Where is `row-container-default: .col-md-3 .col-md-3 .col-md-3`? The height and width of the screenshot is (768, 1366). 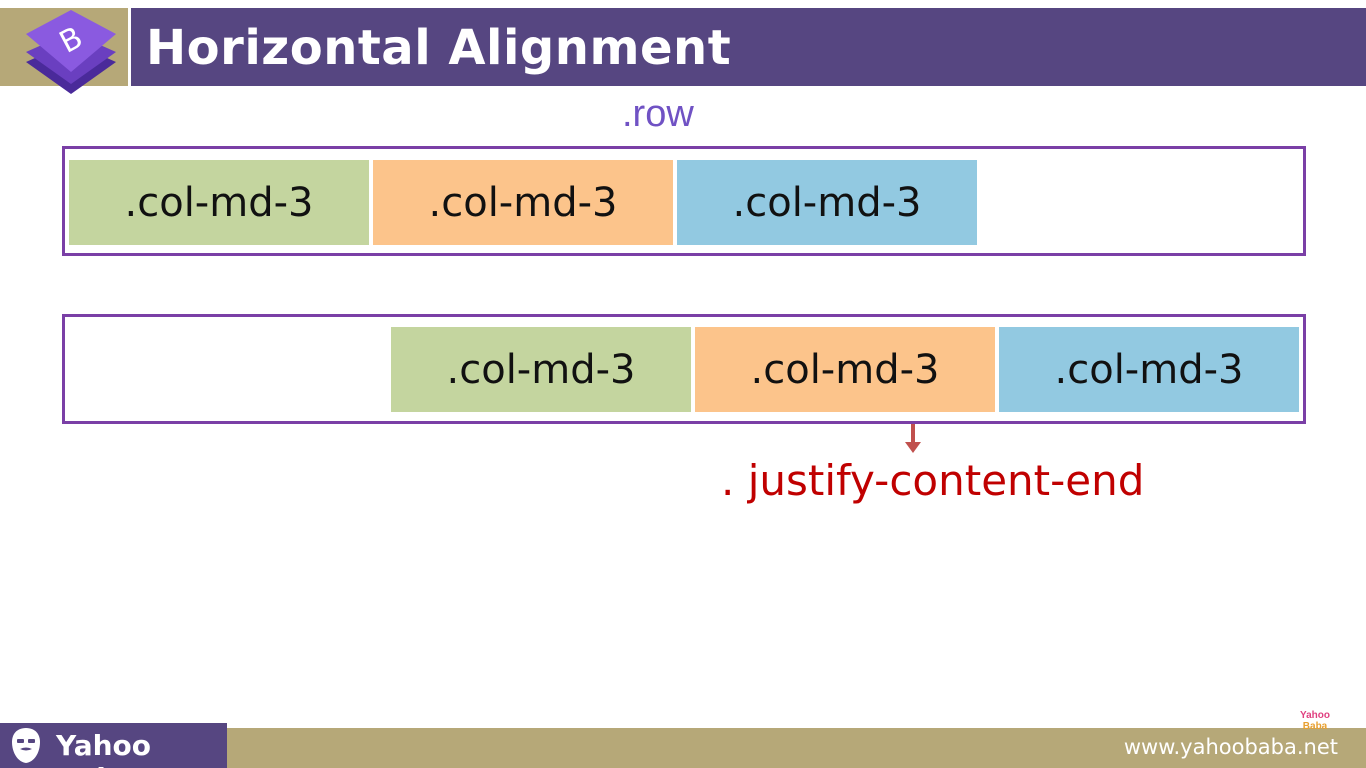
row-container-default: .col-md-3 .col-md-3 .col-md-3 is located at coordinates (684, 201).